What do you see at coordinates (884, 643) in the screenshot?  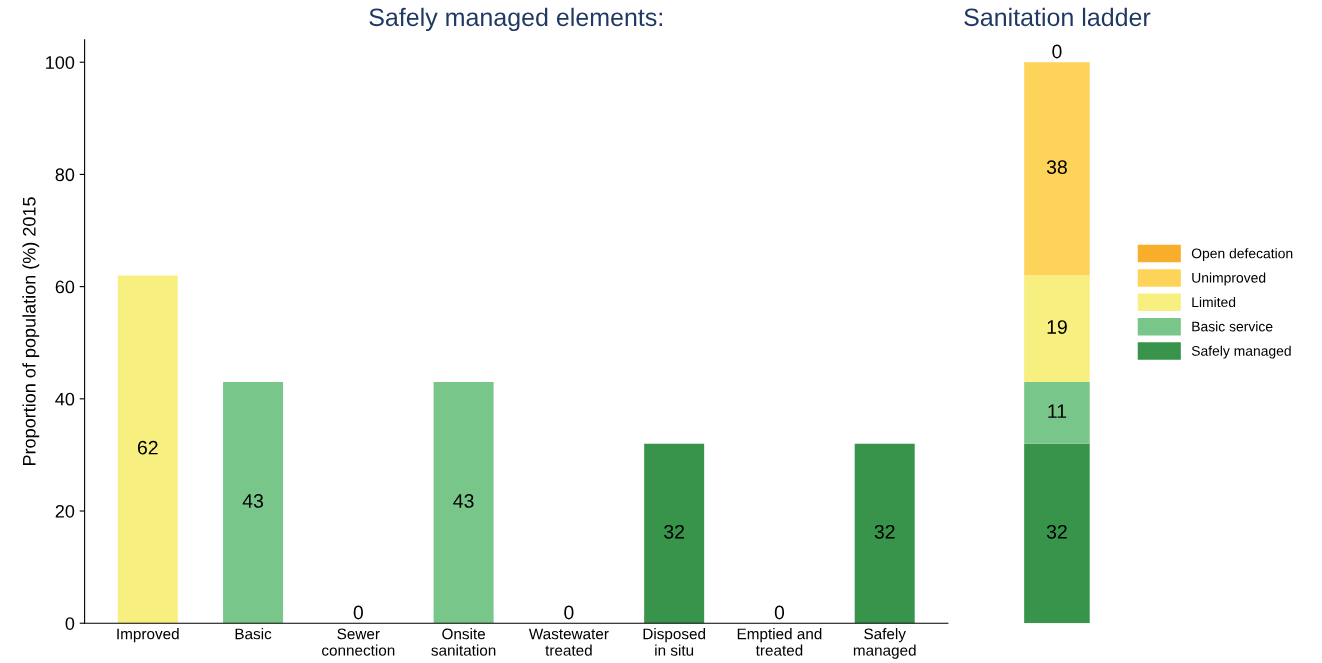 I see `x-tick-label: Safely managed` at bounding box center [884, 643].